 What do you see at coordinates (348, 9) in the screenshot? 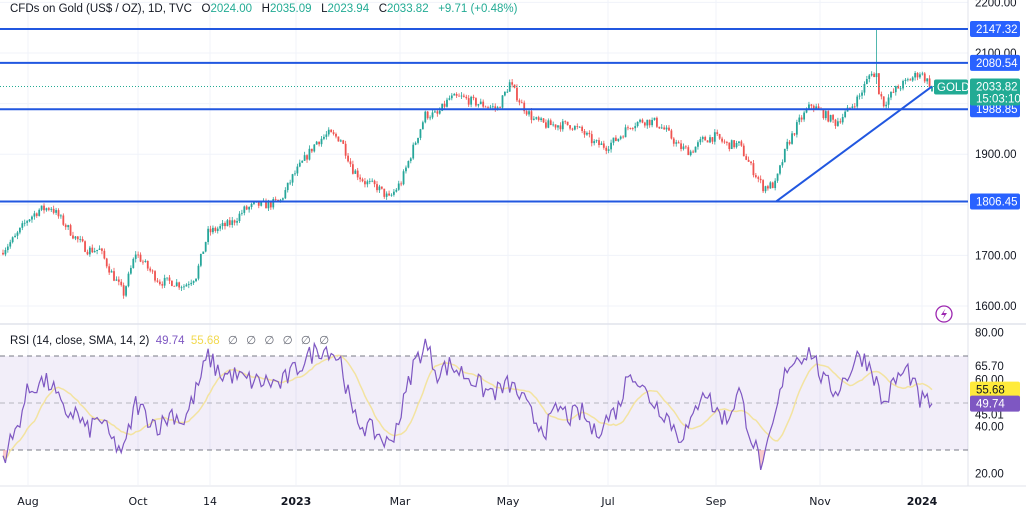
I see `low-value: 2023.94` at bounding box center [348, 9].